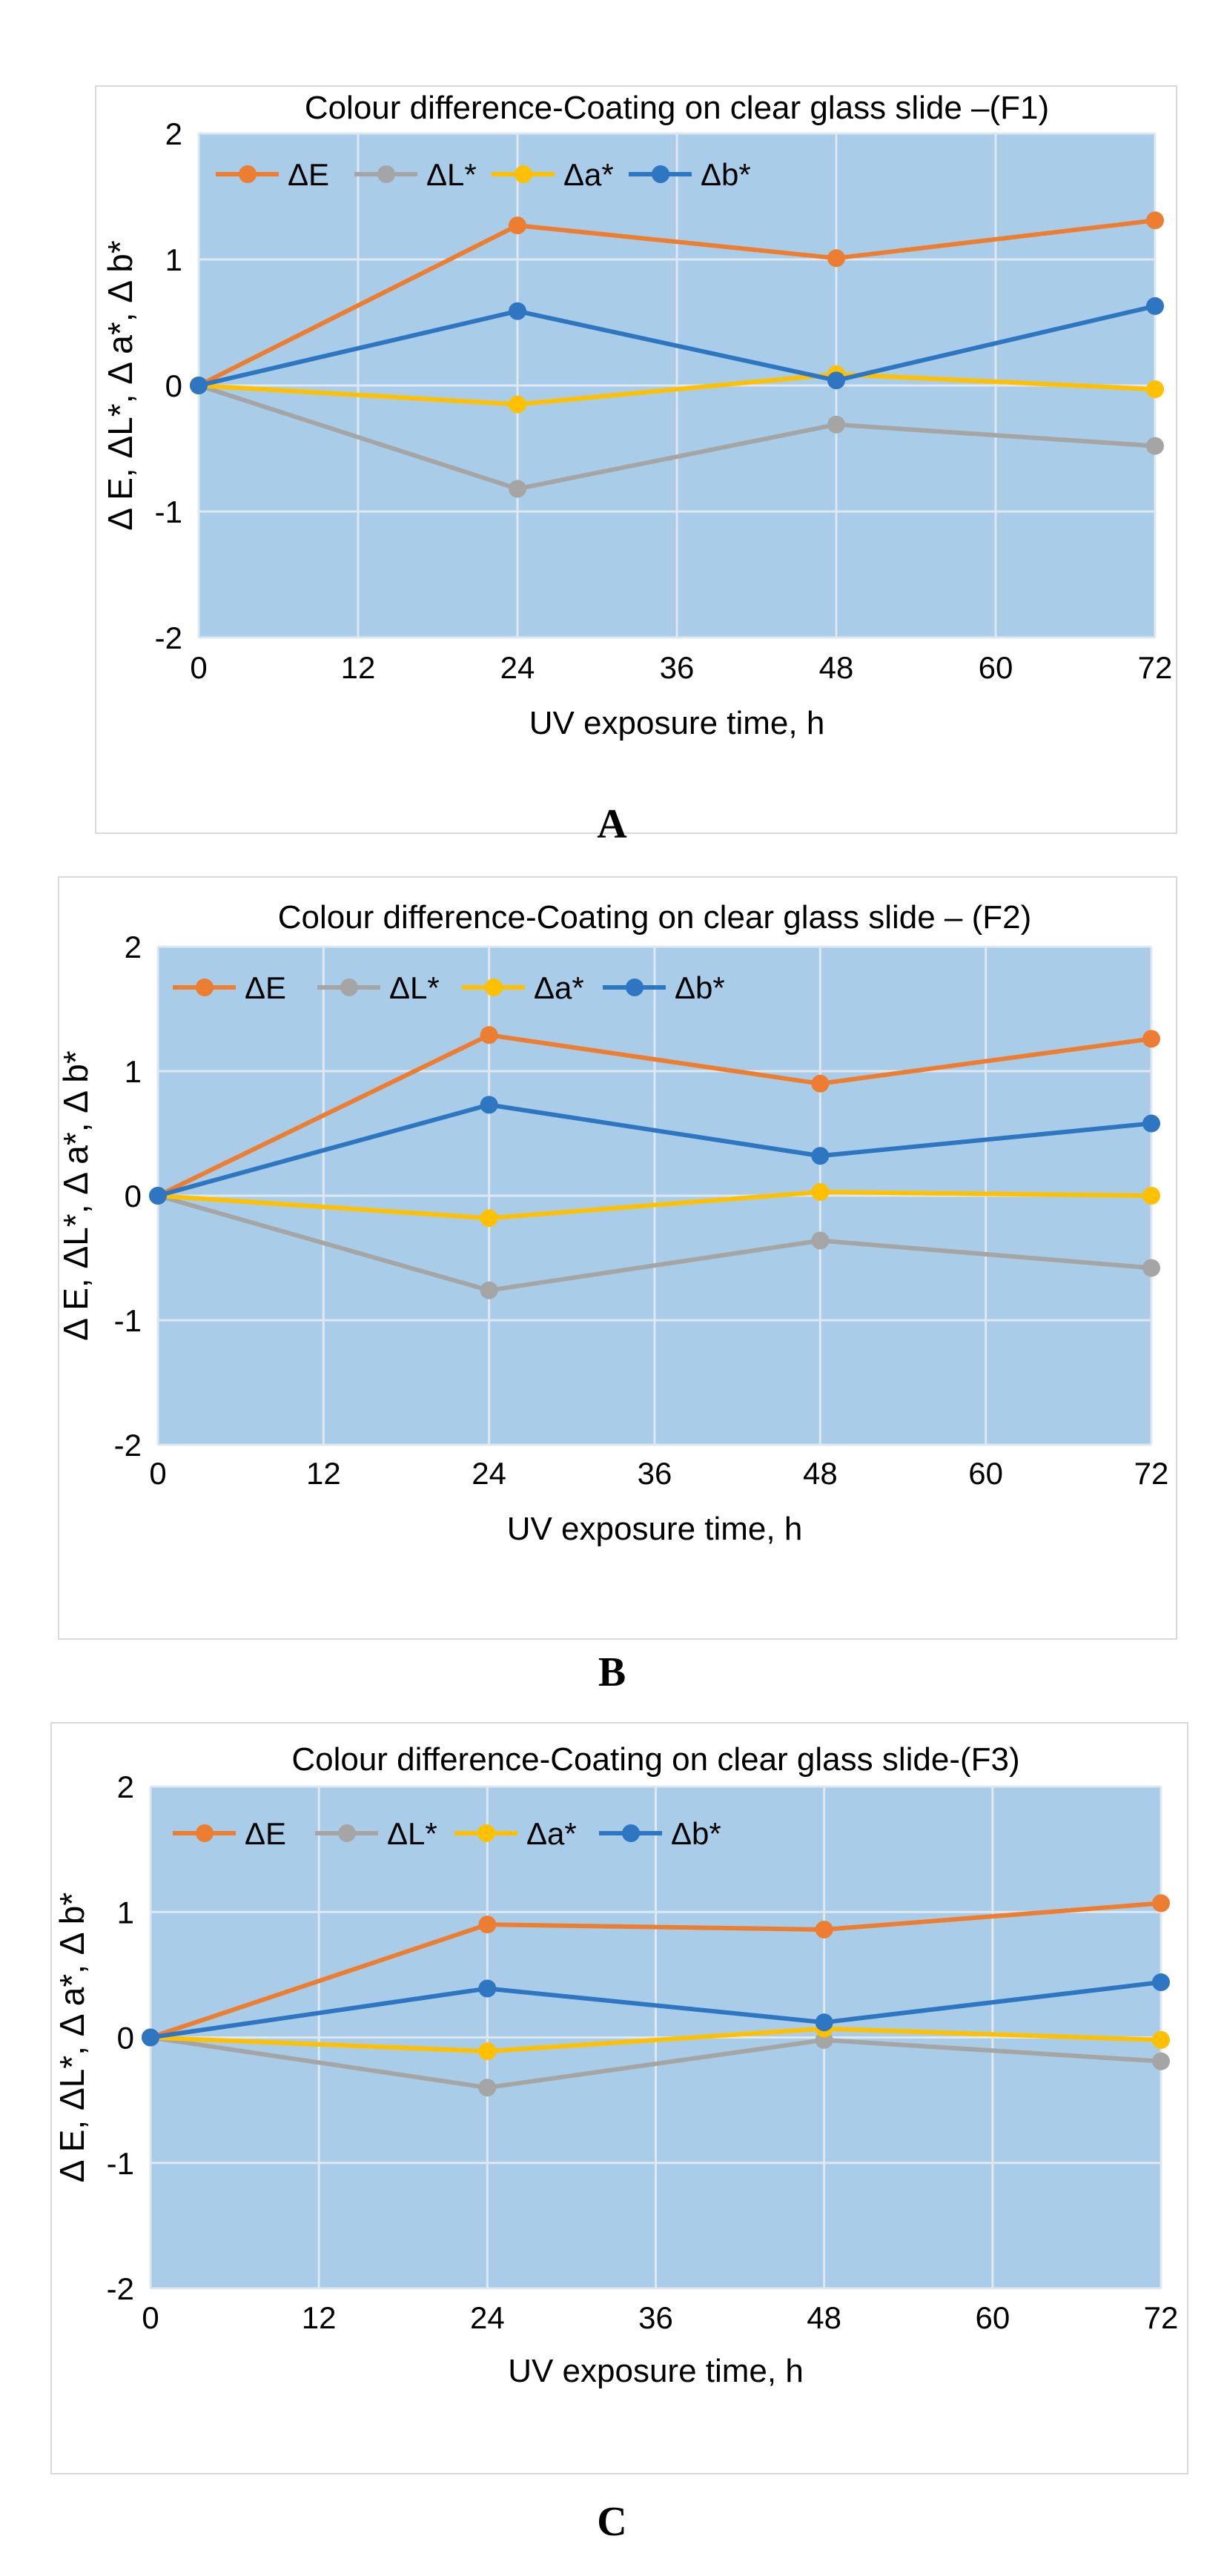 This screenshot has height=2576, width=1224. I want to click on chart-0-legend-marker-de, so click(248, 174).